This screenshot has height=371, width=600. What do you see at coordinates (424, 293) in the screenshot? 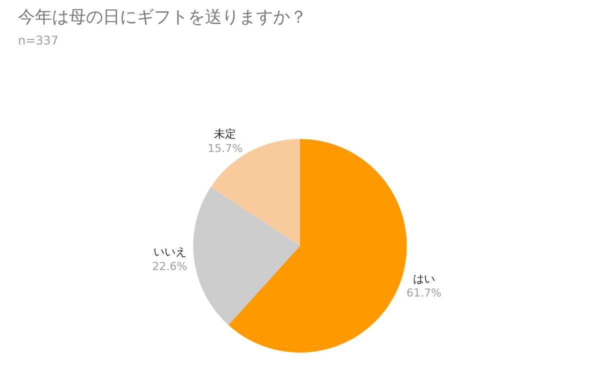
I see `data-label: 61.7%` at bounding box center [424, 293].